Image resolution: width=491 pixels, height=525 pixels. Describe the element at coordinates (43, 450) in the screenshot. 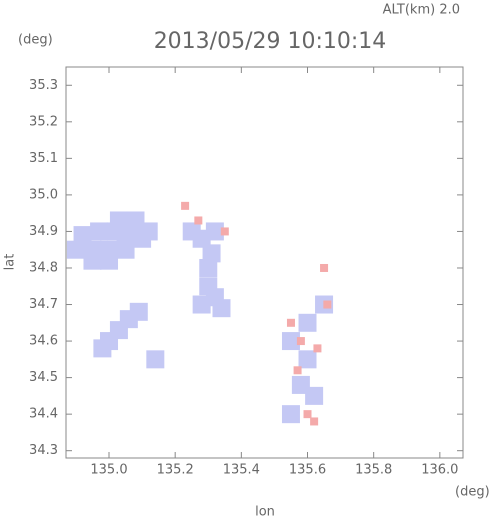

I see `y-tick-label: 34.3` at that location.